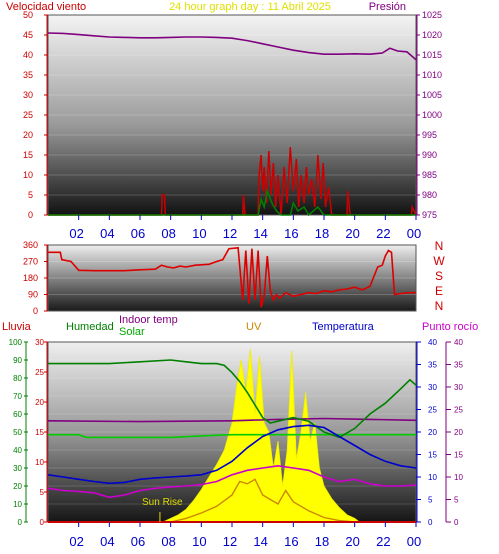 The width and height of the screenshot is (499, 554). What do you see at coordinates (90, 327) in the screenshot?
I see `humidity-label: Humedad` at bounding box center [90, 327].